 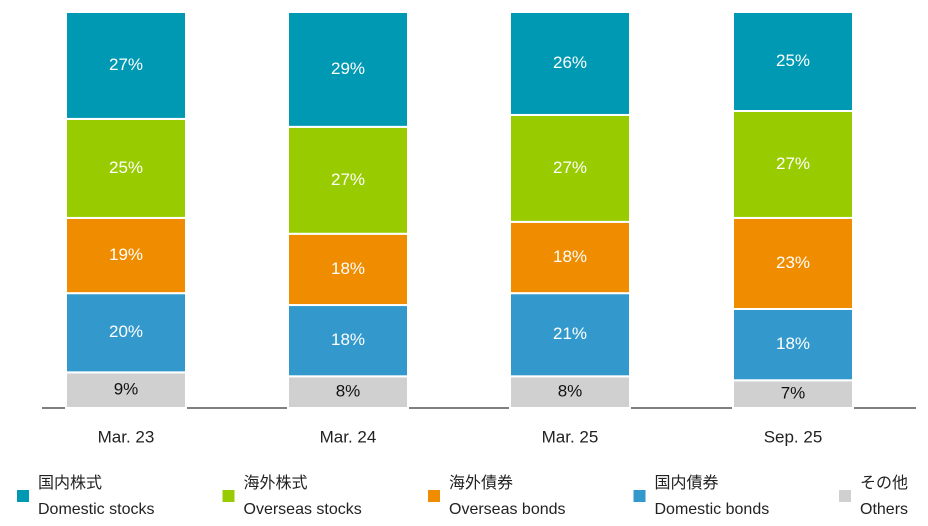 I want to click on legend-sublabel: Others, so click(x=884, y=509).